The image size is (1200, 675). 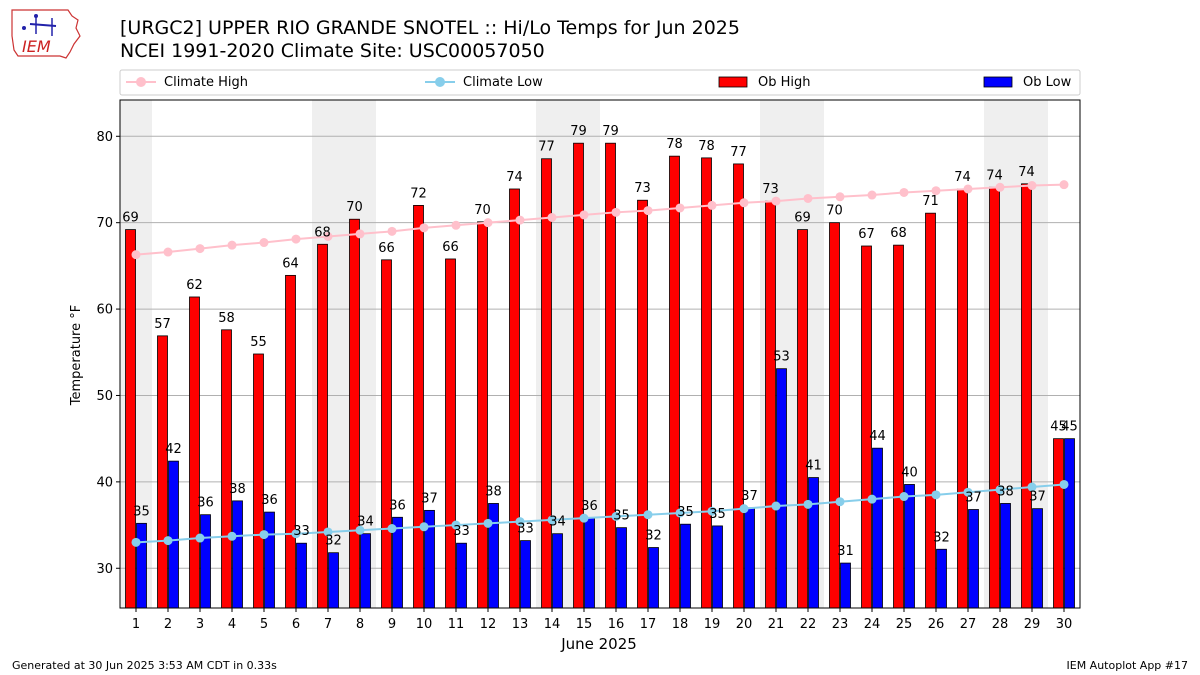 I want to click on ob-low-value-label: 31, so click(x=845, y=551).